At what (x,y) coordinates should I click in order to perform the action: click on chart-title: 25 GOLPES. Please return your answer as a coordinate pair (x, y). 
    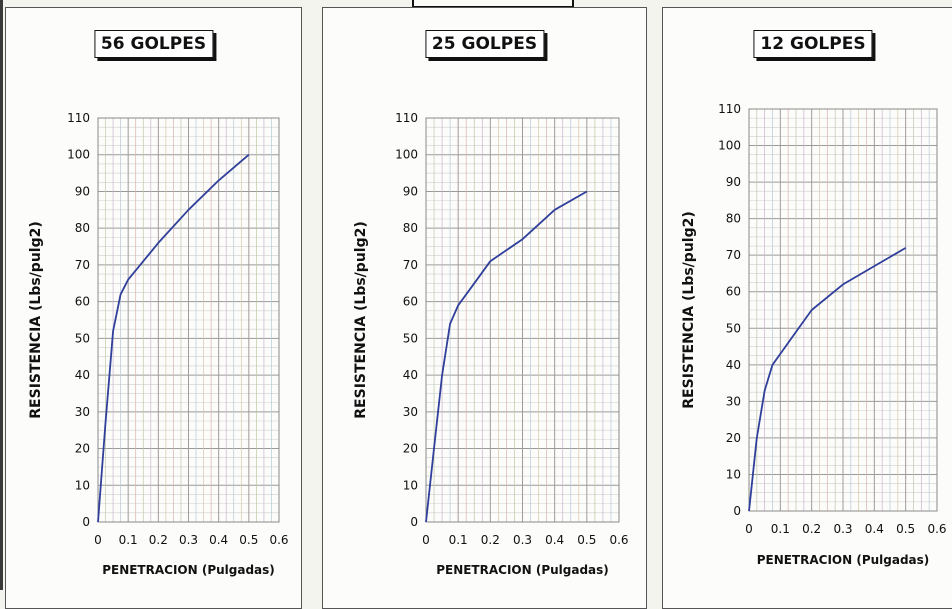
    Looking at the image, I should click on (484, 44).